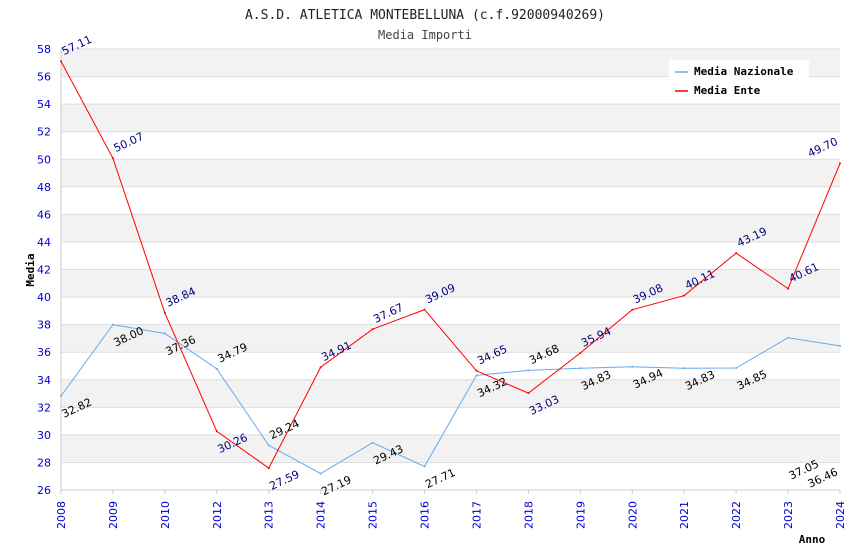  Describe the element at coordinates (217, 515) in the screenshot. I see `x-tick-label: 2012` at that location.